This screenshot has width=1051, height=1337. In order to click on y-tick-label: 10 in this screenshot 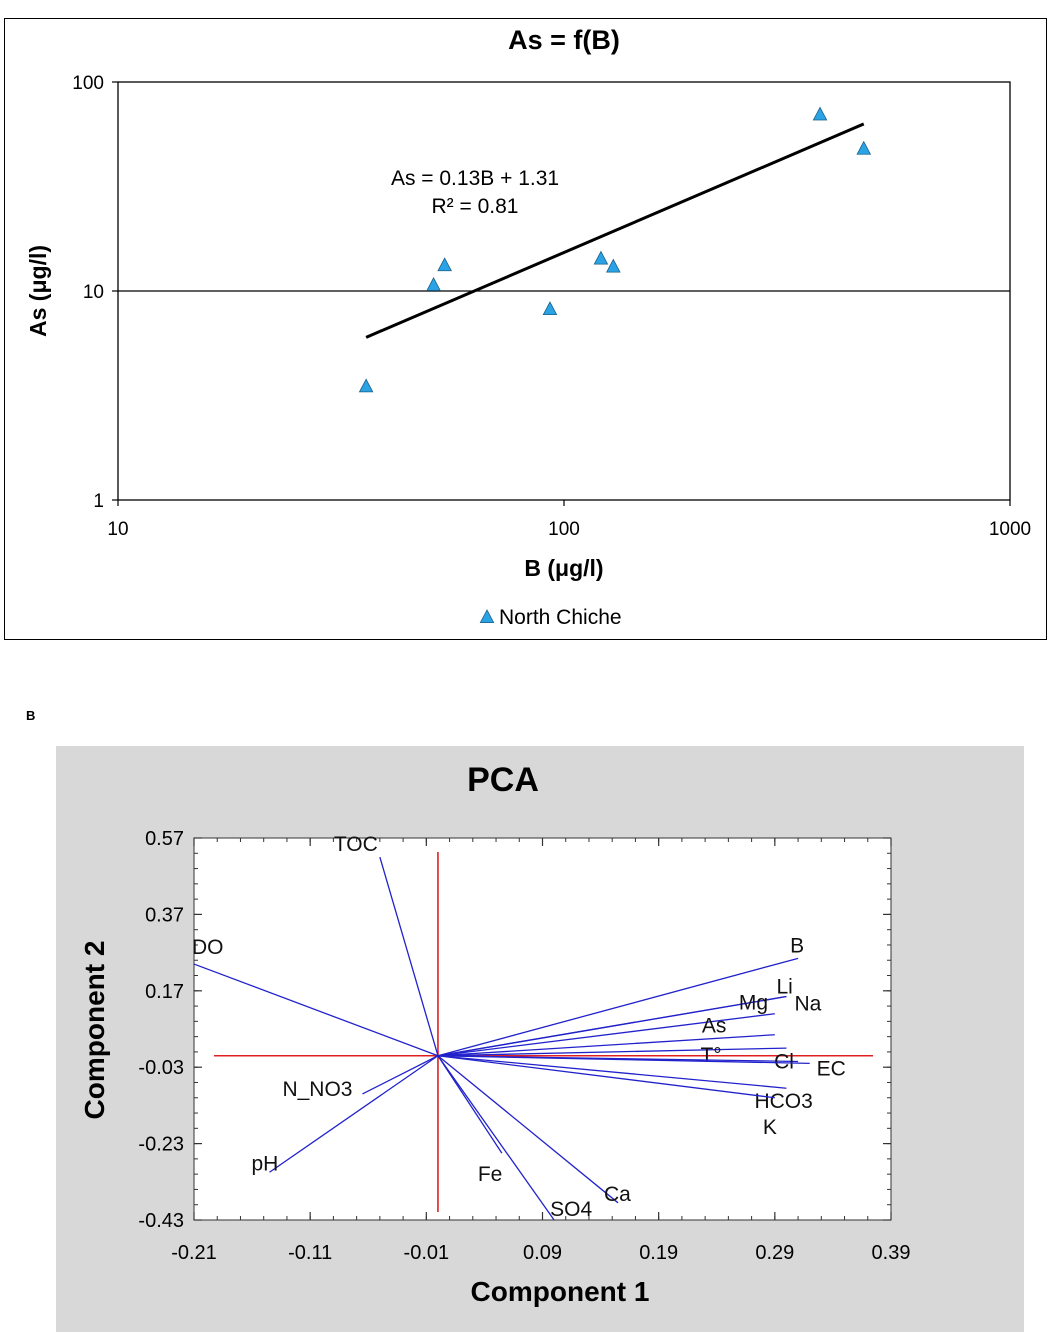, I will do `click(93, 292)`.